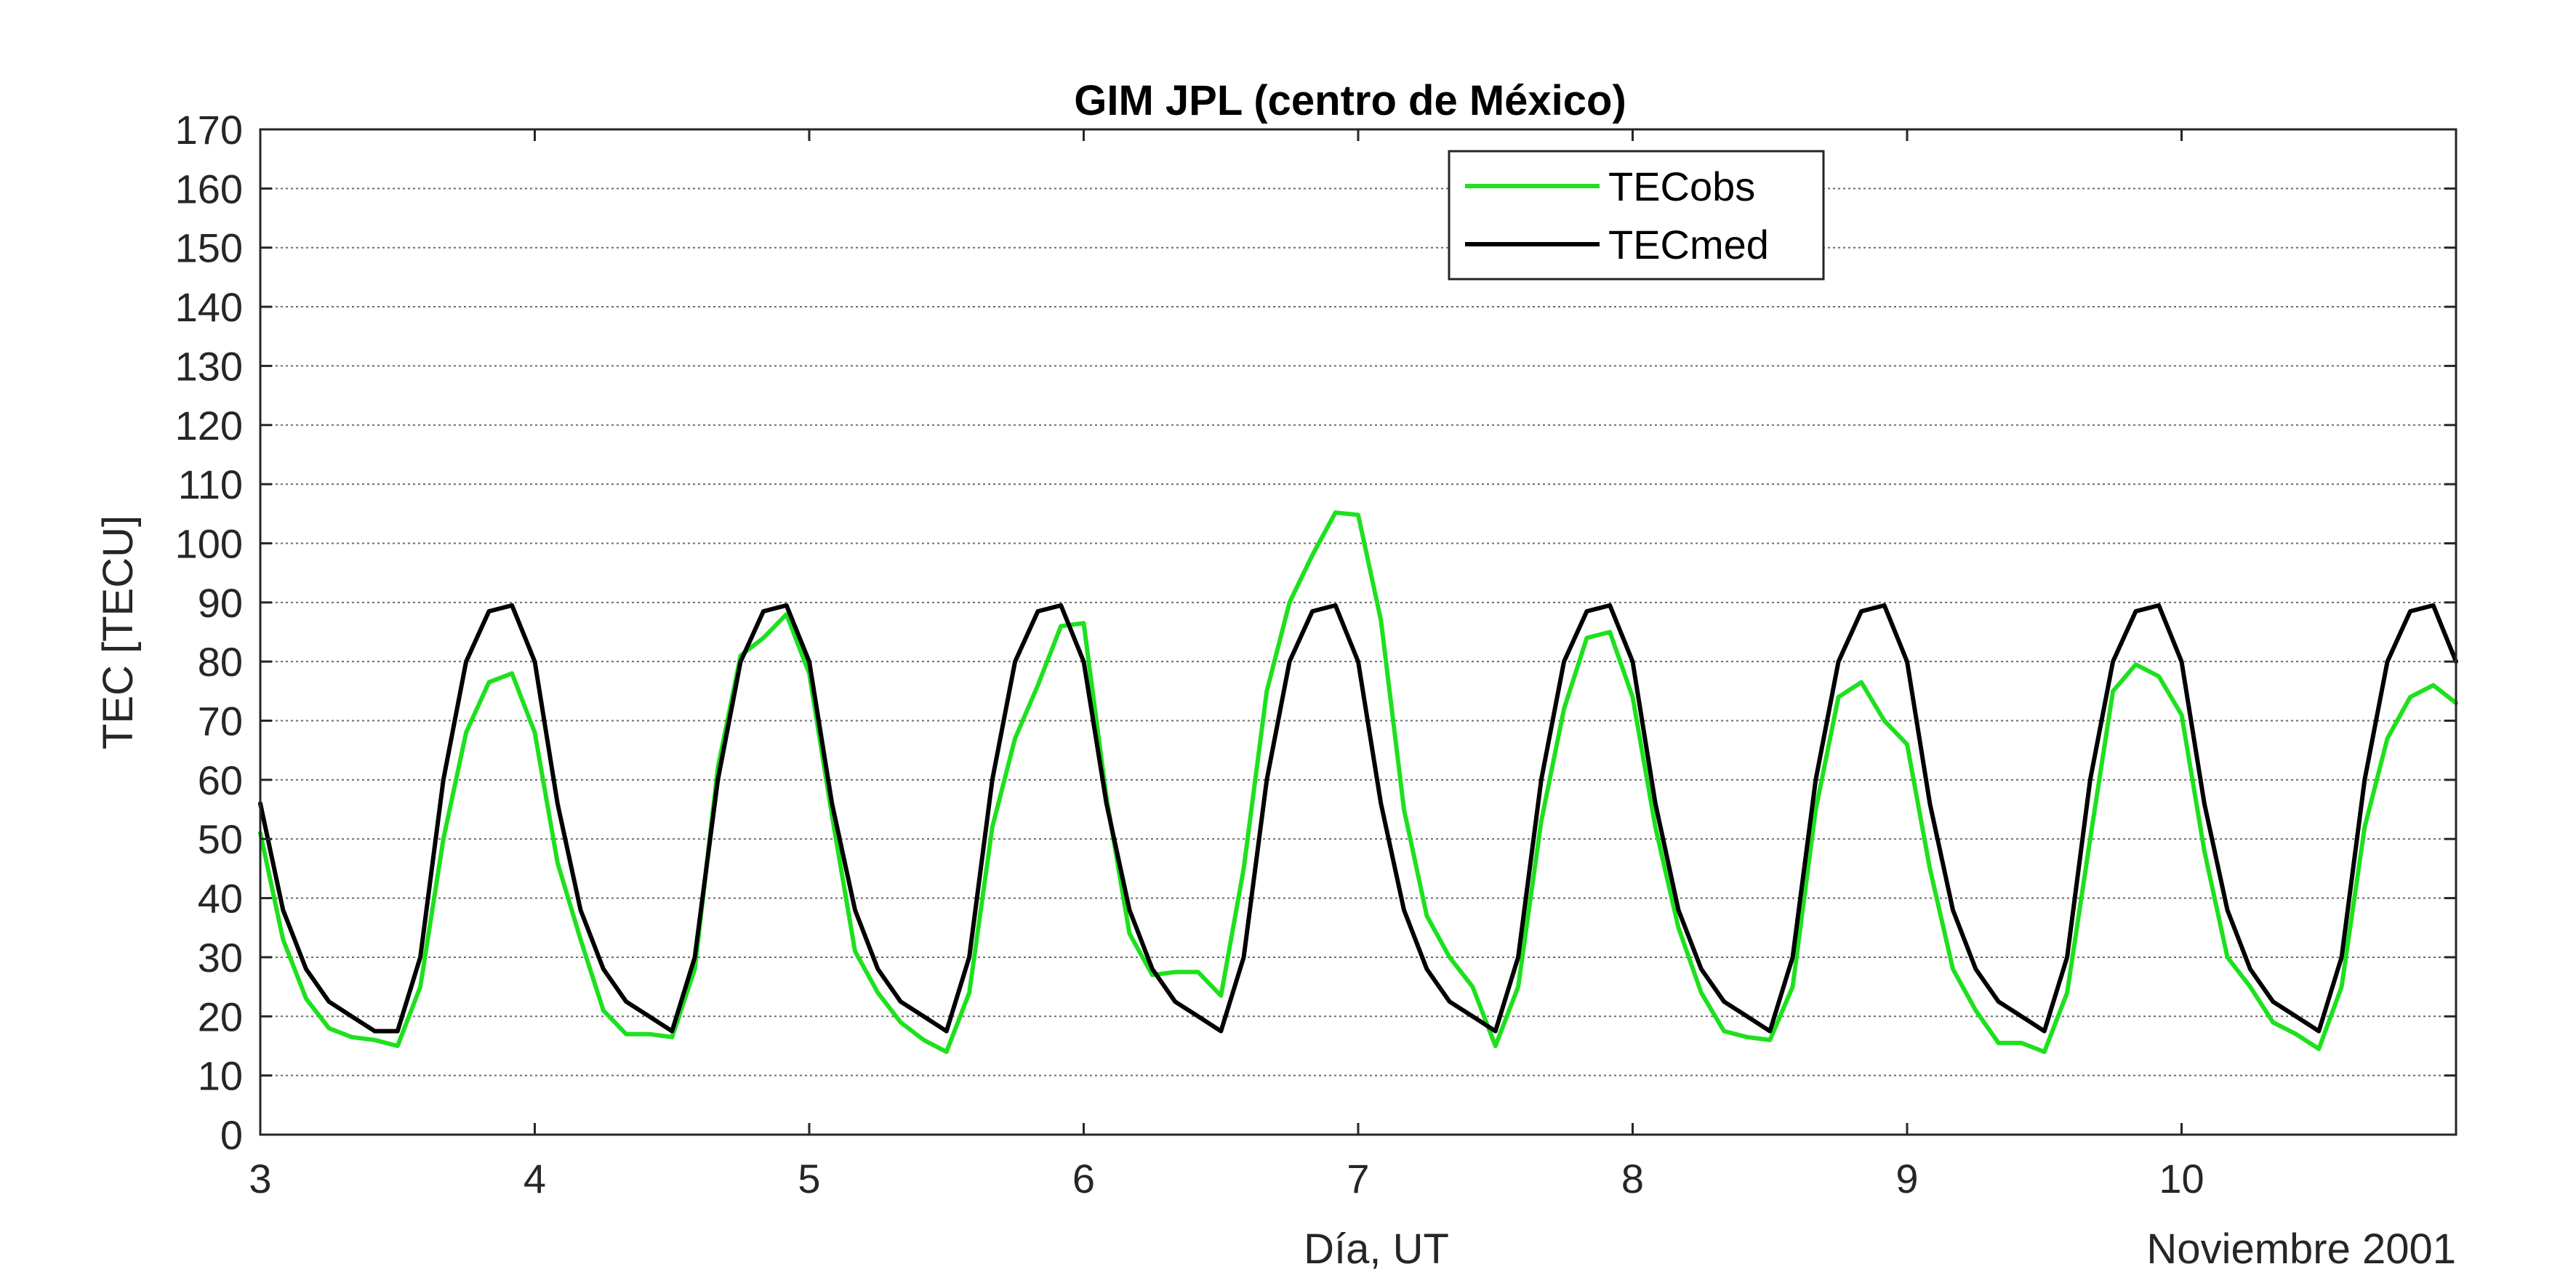 This screenshot has width=2576, height=1288. I want to click on legend: TECobs TECmed, so click(1636, 215).